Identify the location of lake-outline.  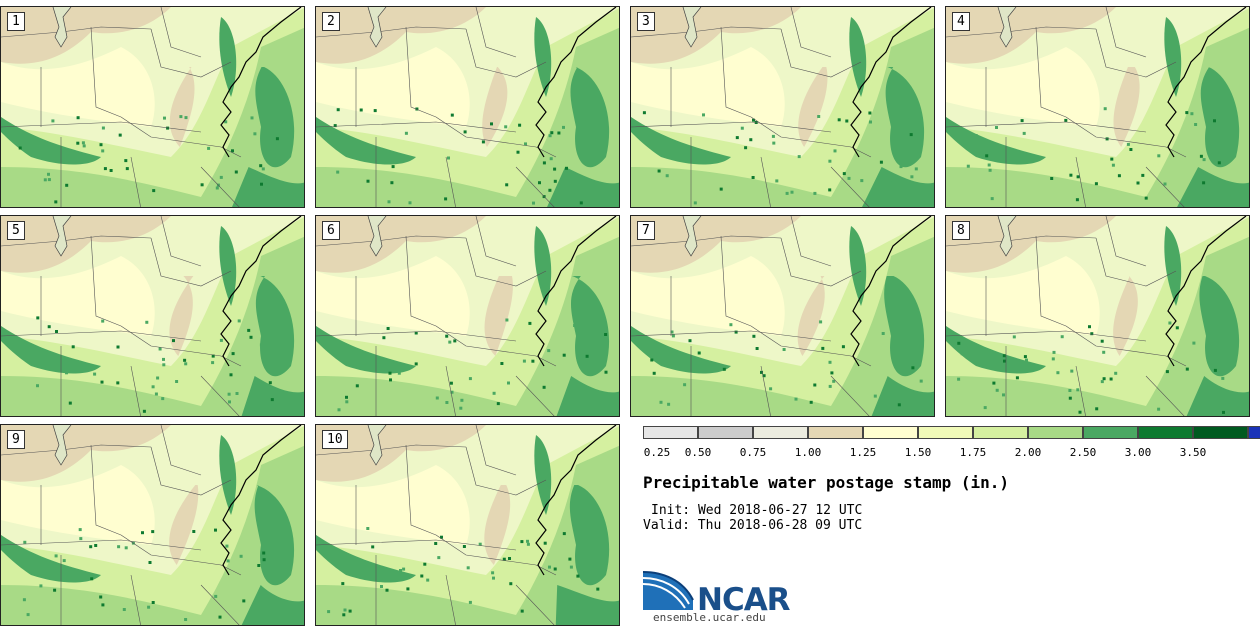
(1007, 236).